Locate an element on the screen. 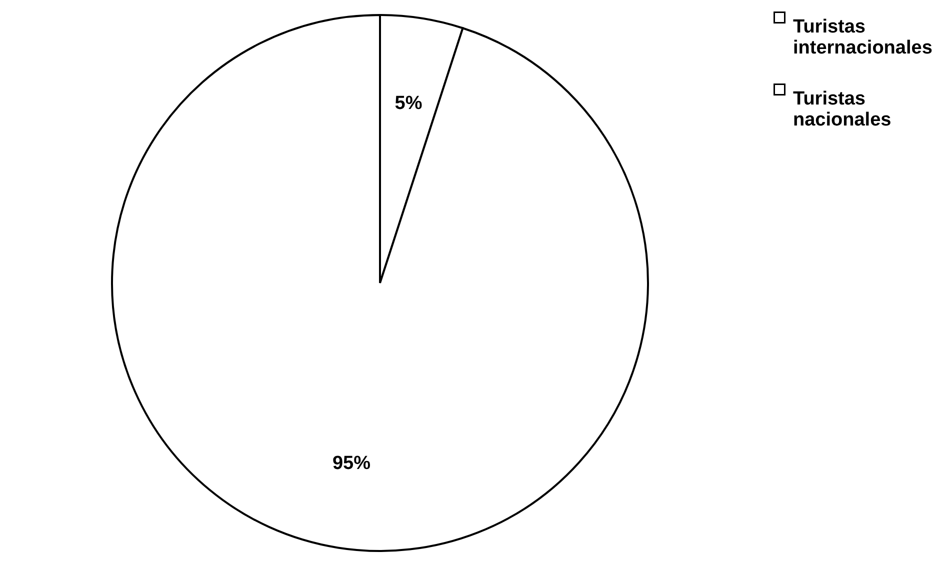  legend-label: Turistas internacionales is located at coordinates (862, 37).